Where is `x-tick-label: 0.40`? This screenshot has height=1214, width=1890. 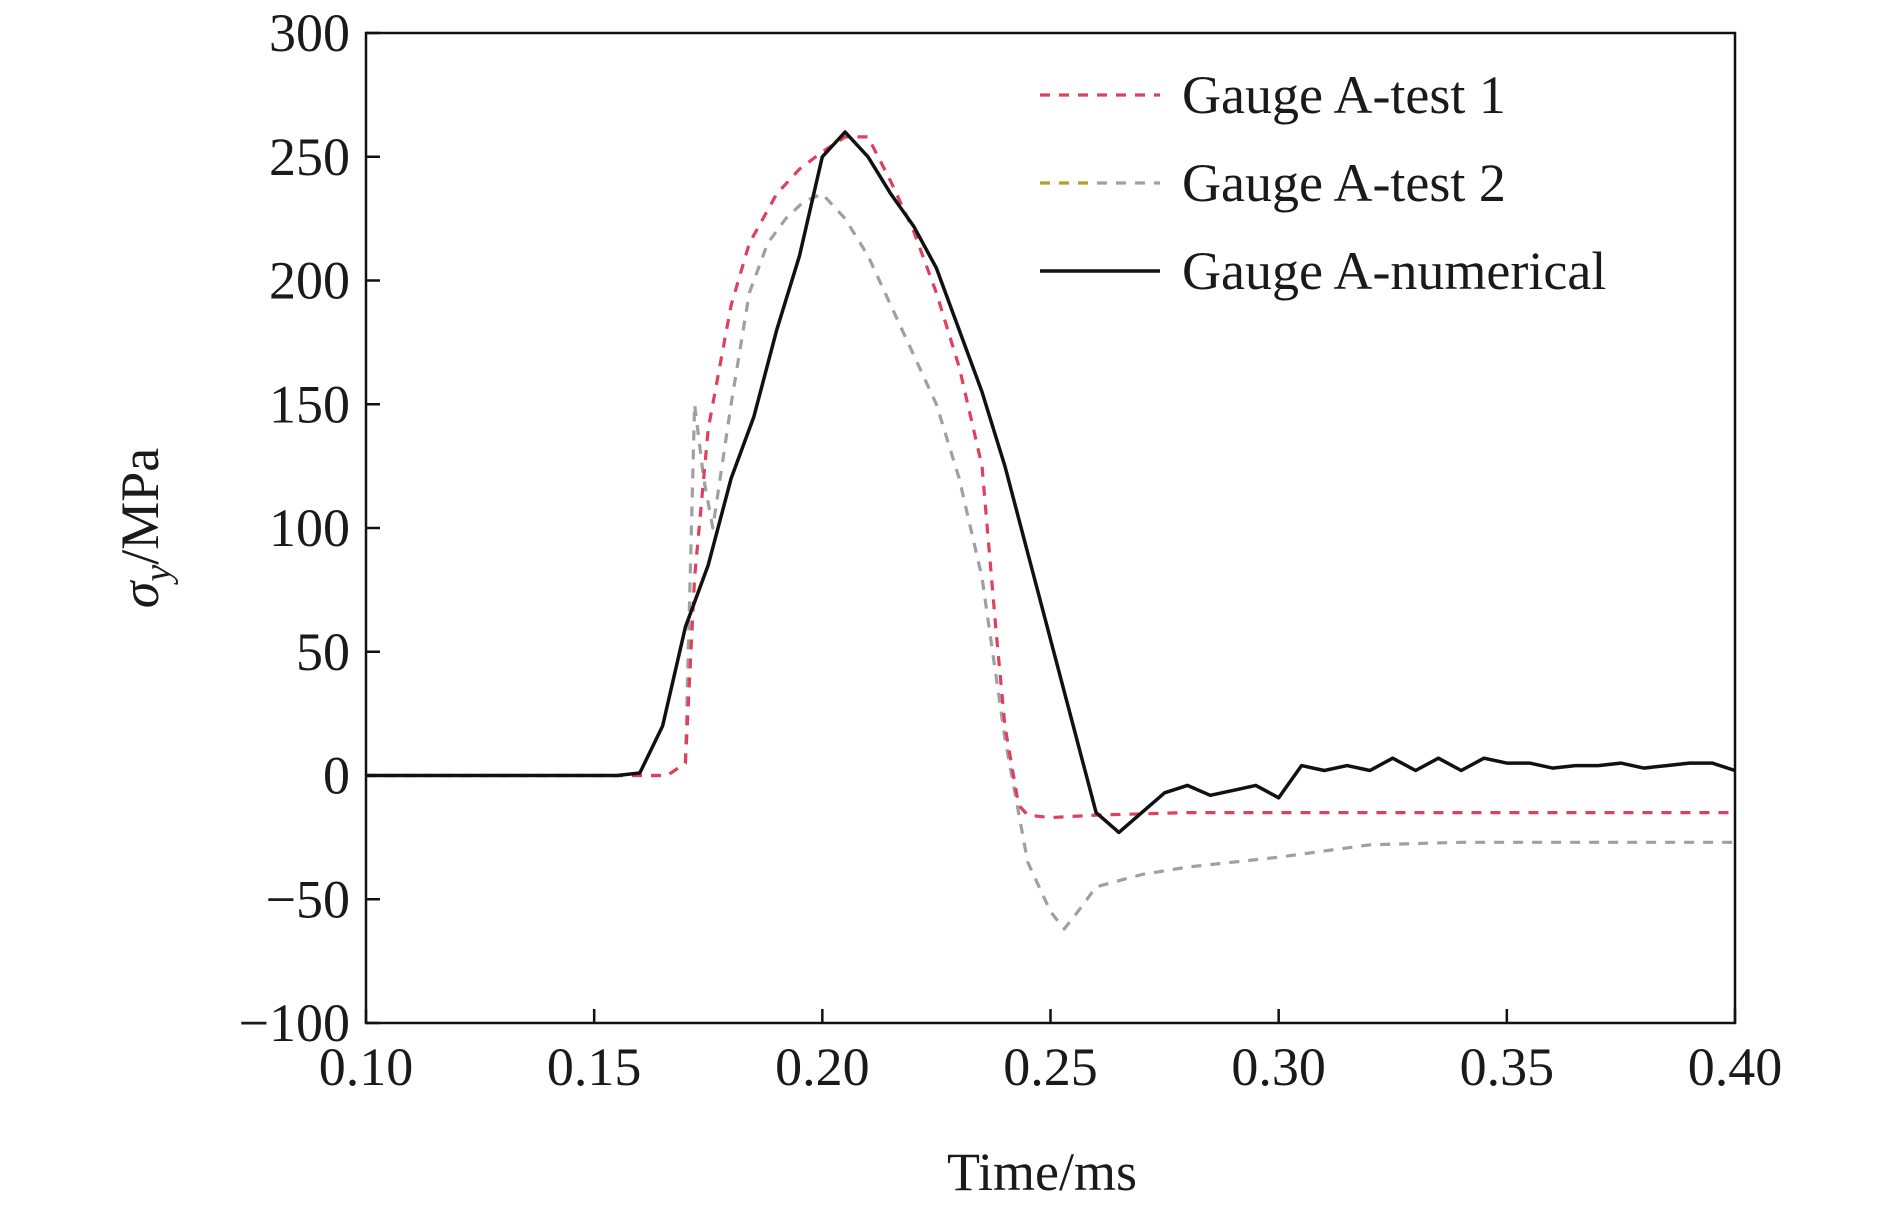 x-tick-label: 0.40 is located at coordinates (1735, 1067).